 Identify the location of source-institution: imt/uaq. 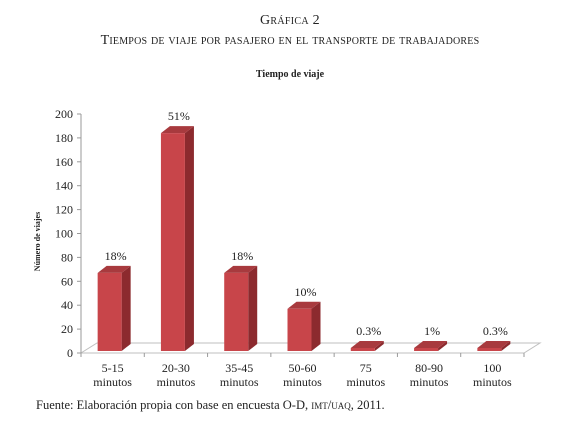
(331, 405).